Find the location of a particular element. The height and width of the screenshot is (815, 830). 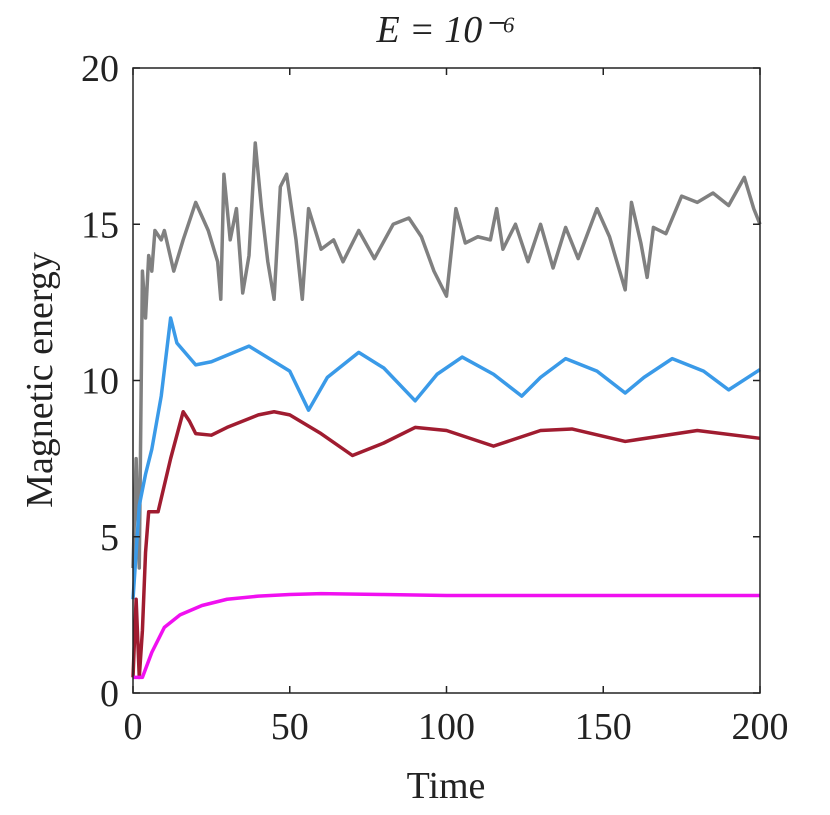

y-tick-label: 5 is located at coordinates (109, 538).